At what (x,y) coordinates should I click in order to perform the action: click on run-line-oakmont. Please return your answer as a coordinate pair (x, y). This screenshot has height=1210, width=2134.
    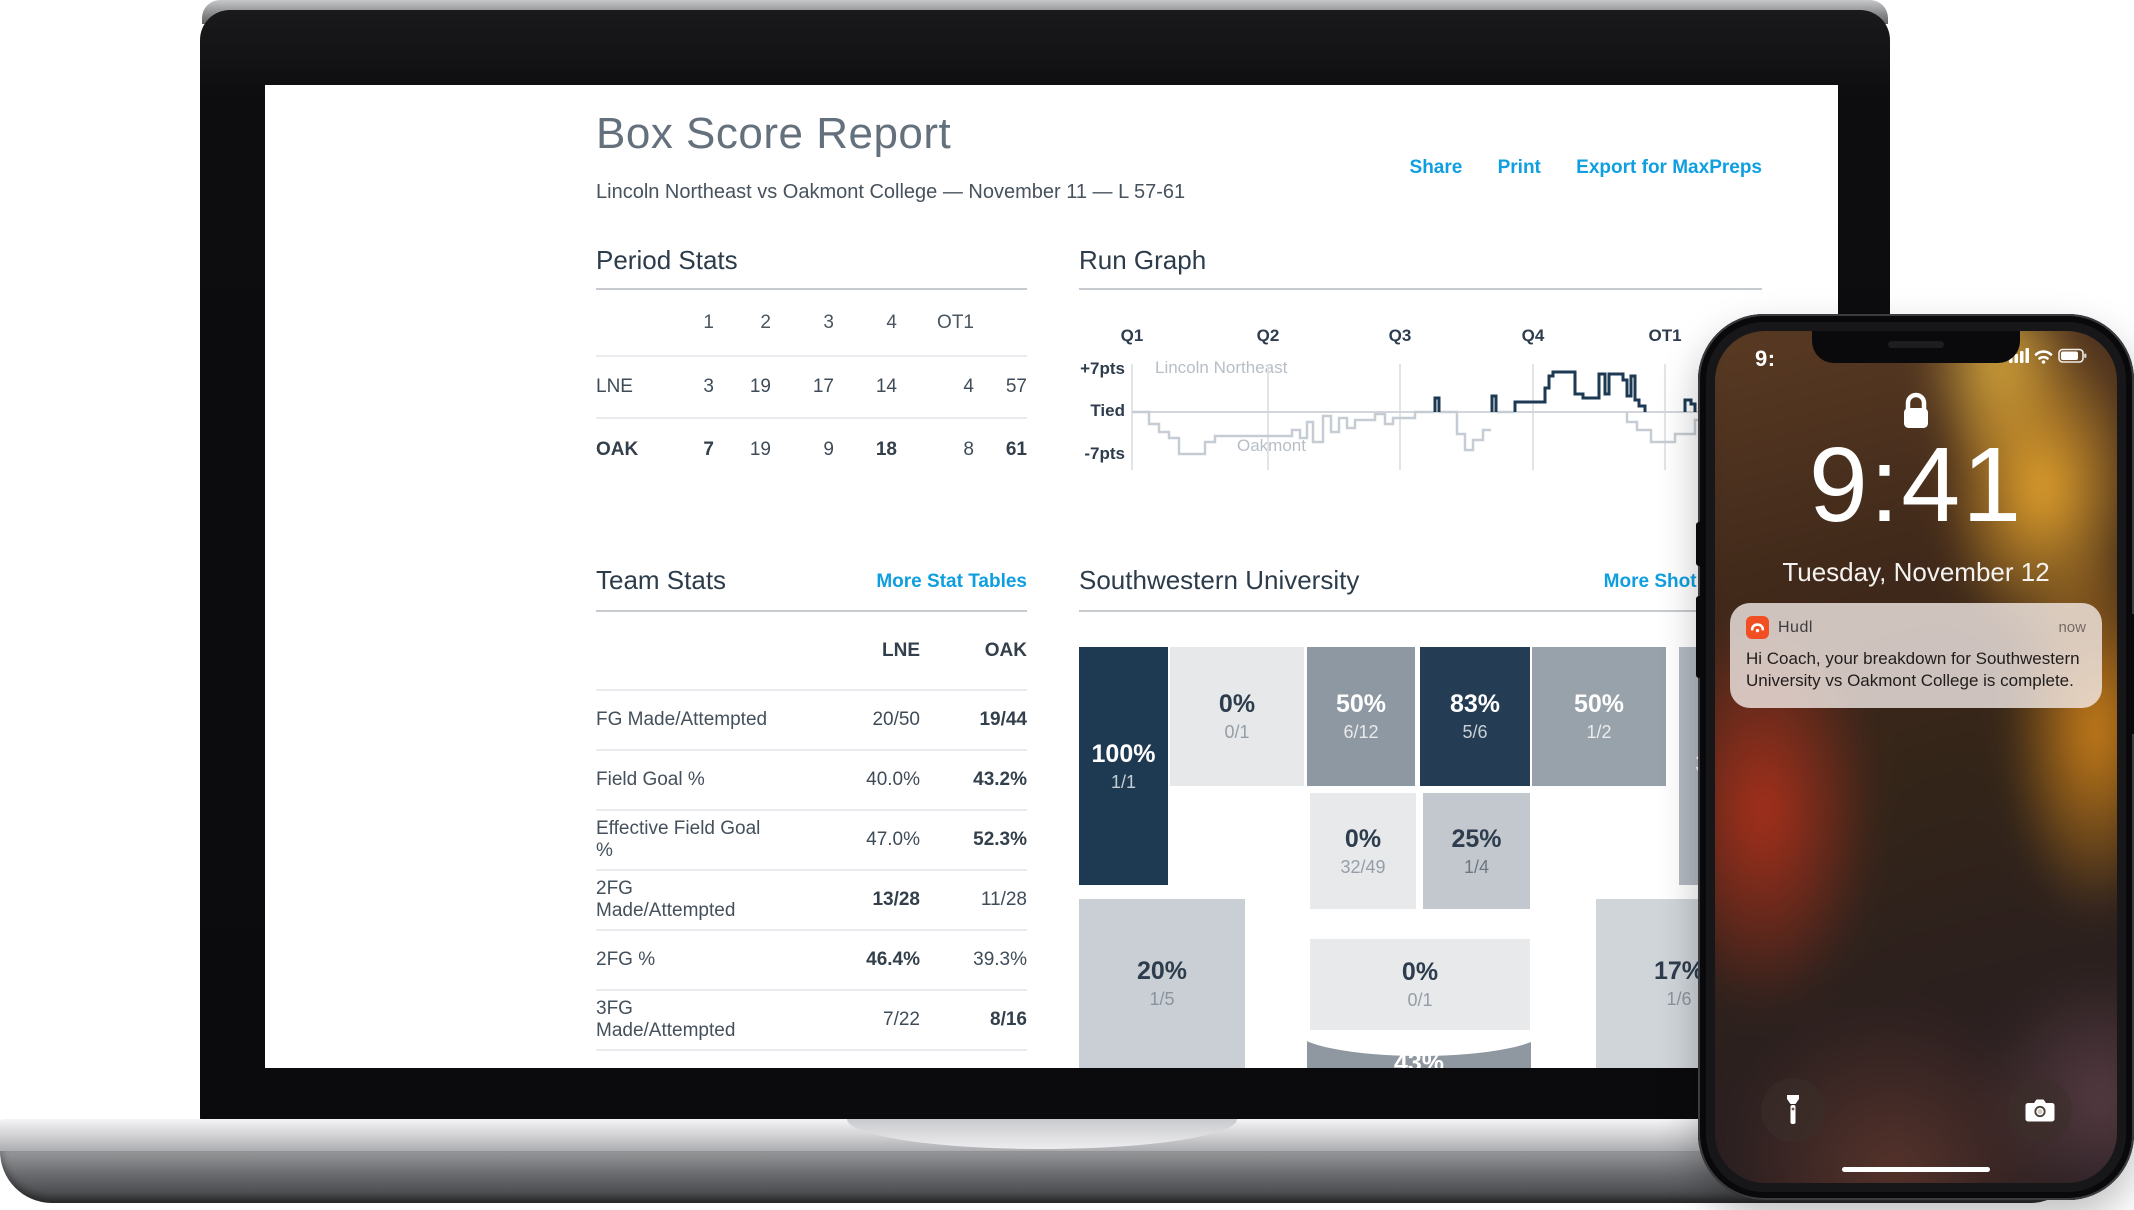
    Looking at the image, I should click on (1435, 433).